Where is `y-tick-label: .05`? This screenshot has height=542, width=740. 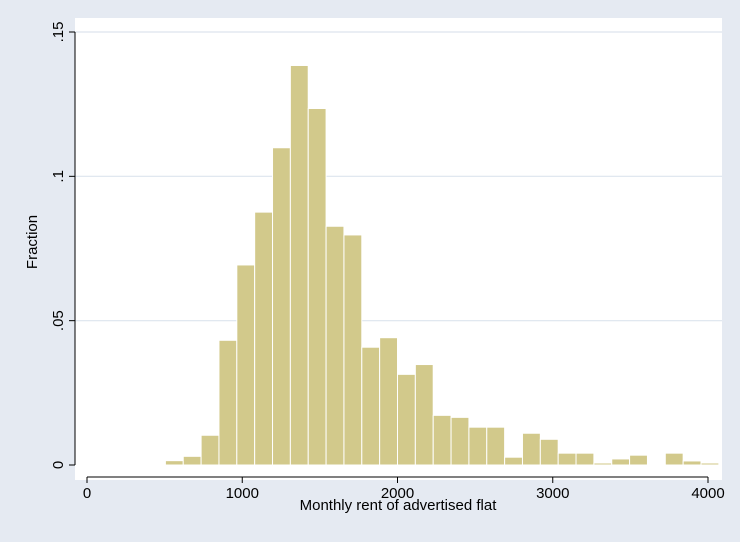
y-tick-label: .05 is located at coordinates (58, 320).